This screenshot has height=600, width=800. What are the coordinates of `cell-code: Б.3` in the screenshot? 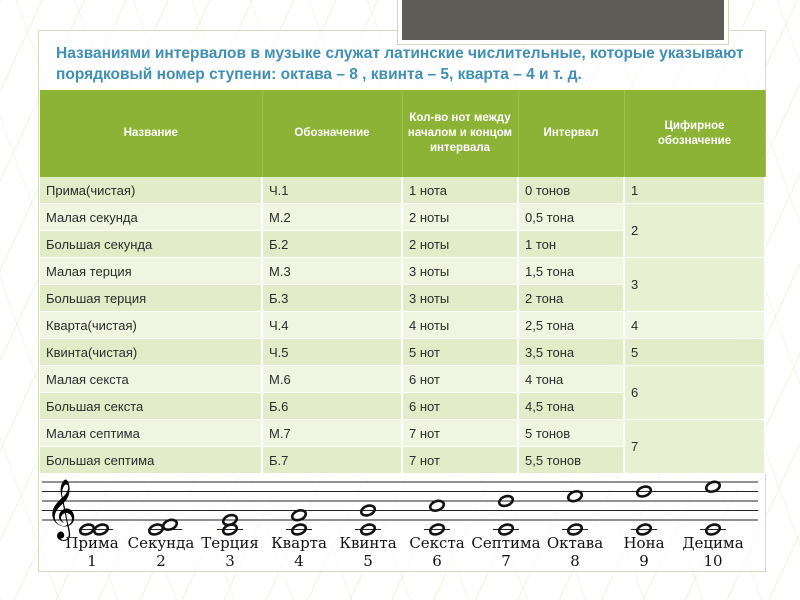 It's located at (332, 298).